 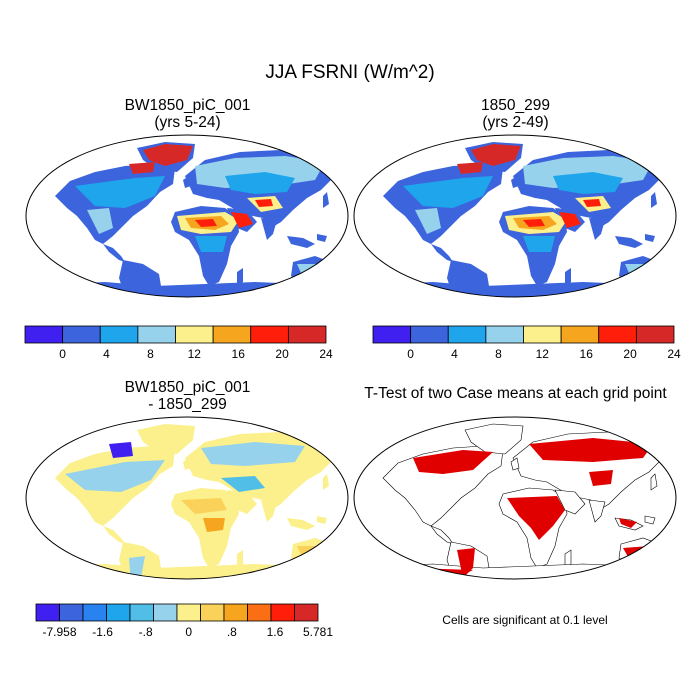 I want to click on colorbar-difference: -7.958 -1.6 -.8 0 .8 1.6 5.781, so click(x=184, y=621).